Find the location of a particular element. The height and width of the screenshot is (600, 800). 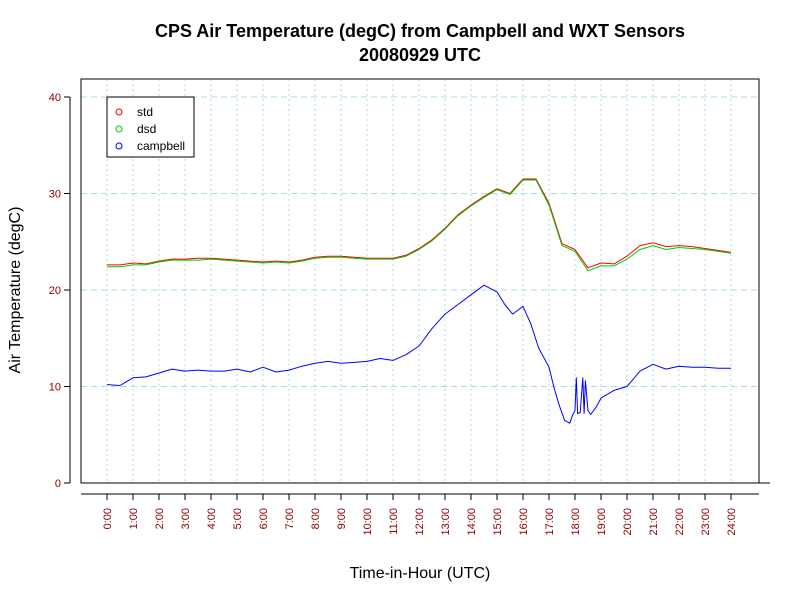

series-line-std is located at coordinates (419, 223).